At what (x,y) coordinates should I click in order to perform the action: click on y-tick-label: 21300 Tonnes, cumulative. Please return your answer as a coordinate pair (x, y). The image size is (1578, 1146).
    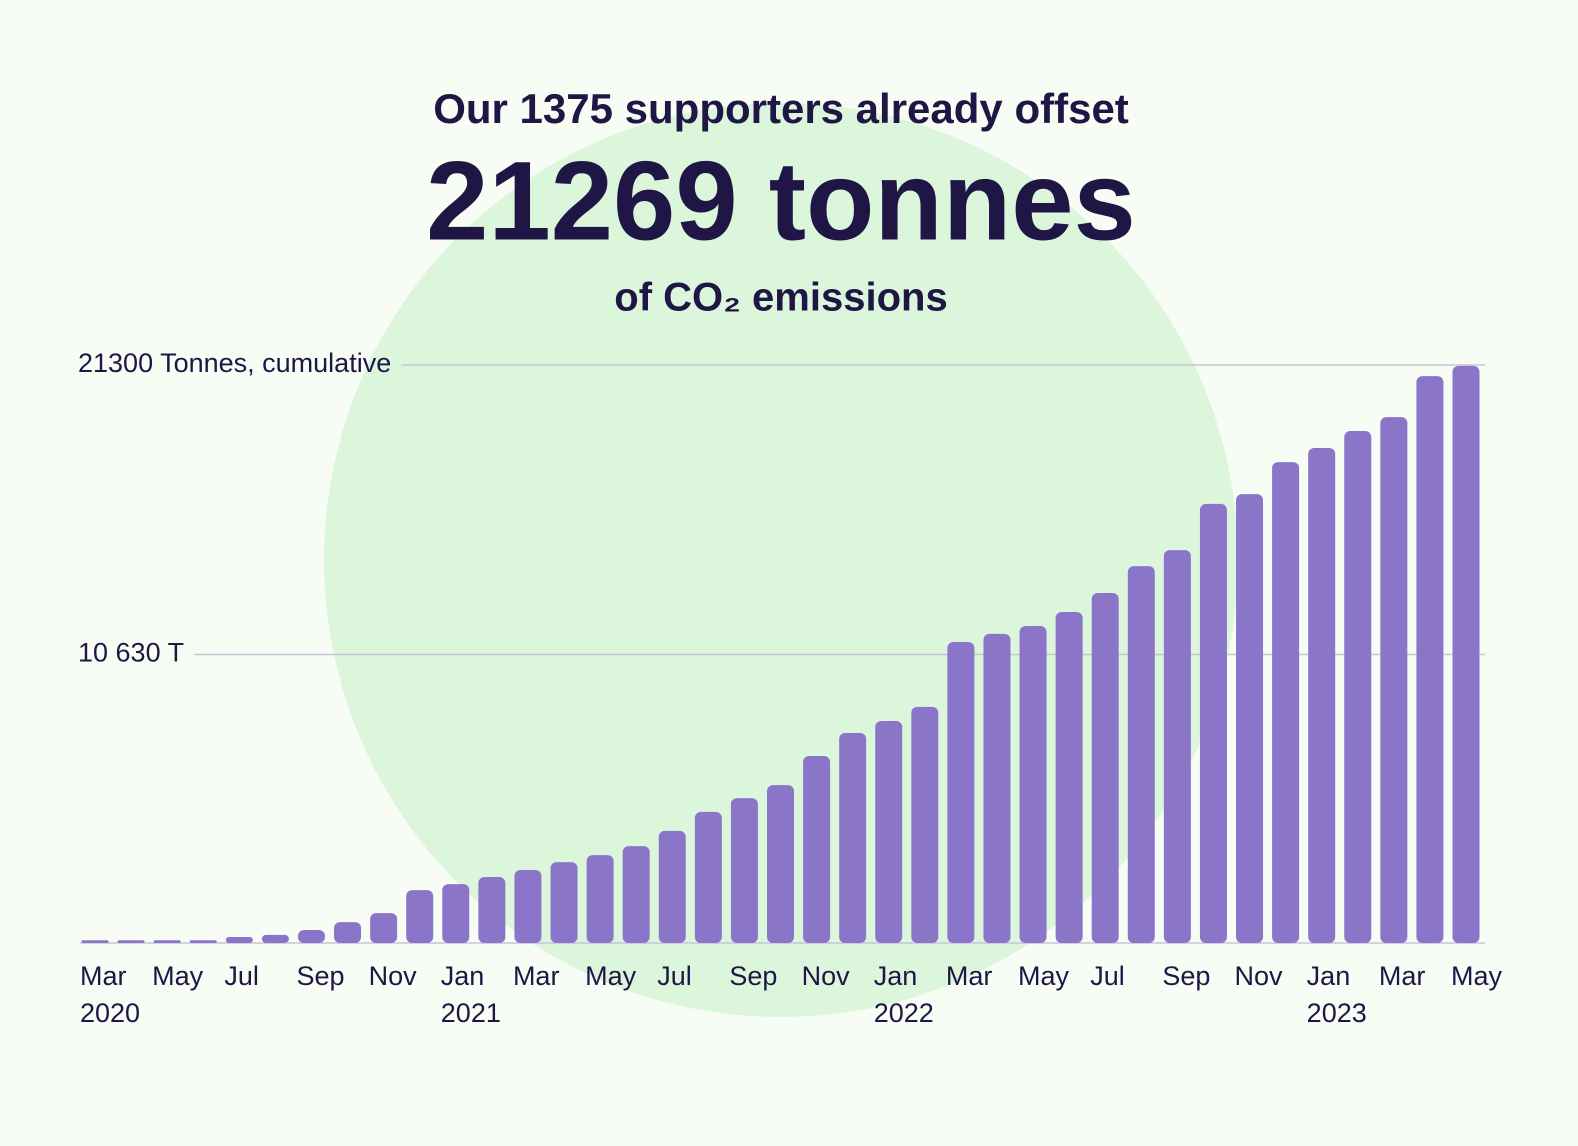
    Looking at the image, I should click on (234, 363).